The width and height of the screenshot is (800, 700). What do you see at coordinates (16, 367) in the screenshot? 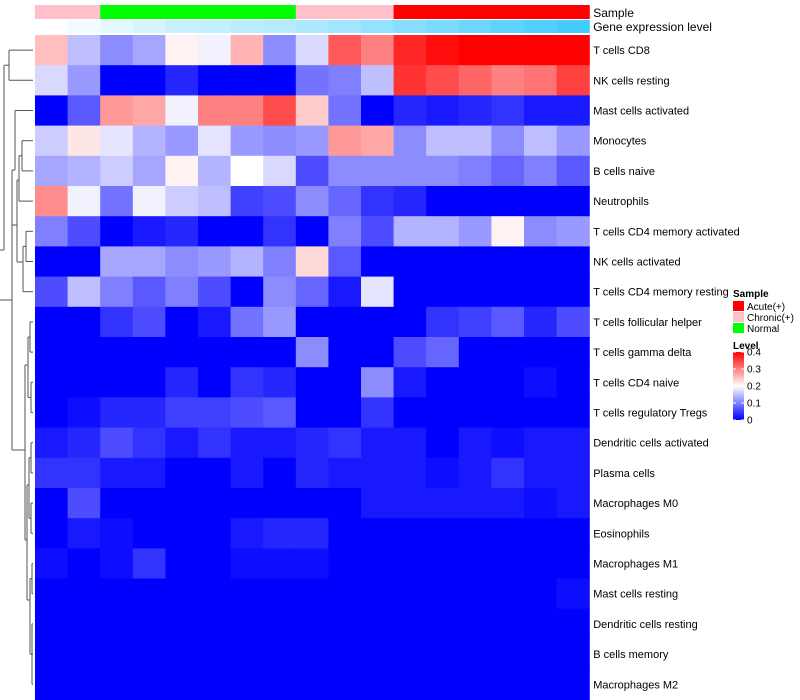
I see `row-dendrogram` at bounding box center [16, 367].